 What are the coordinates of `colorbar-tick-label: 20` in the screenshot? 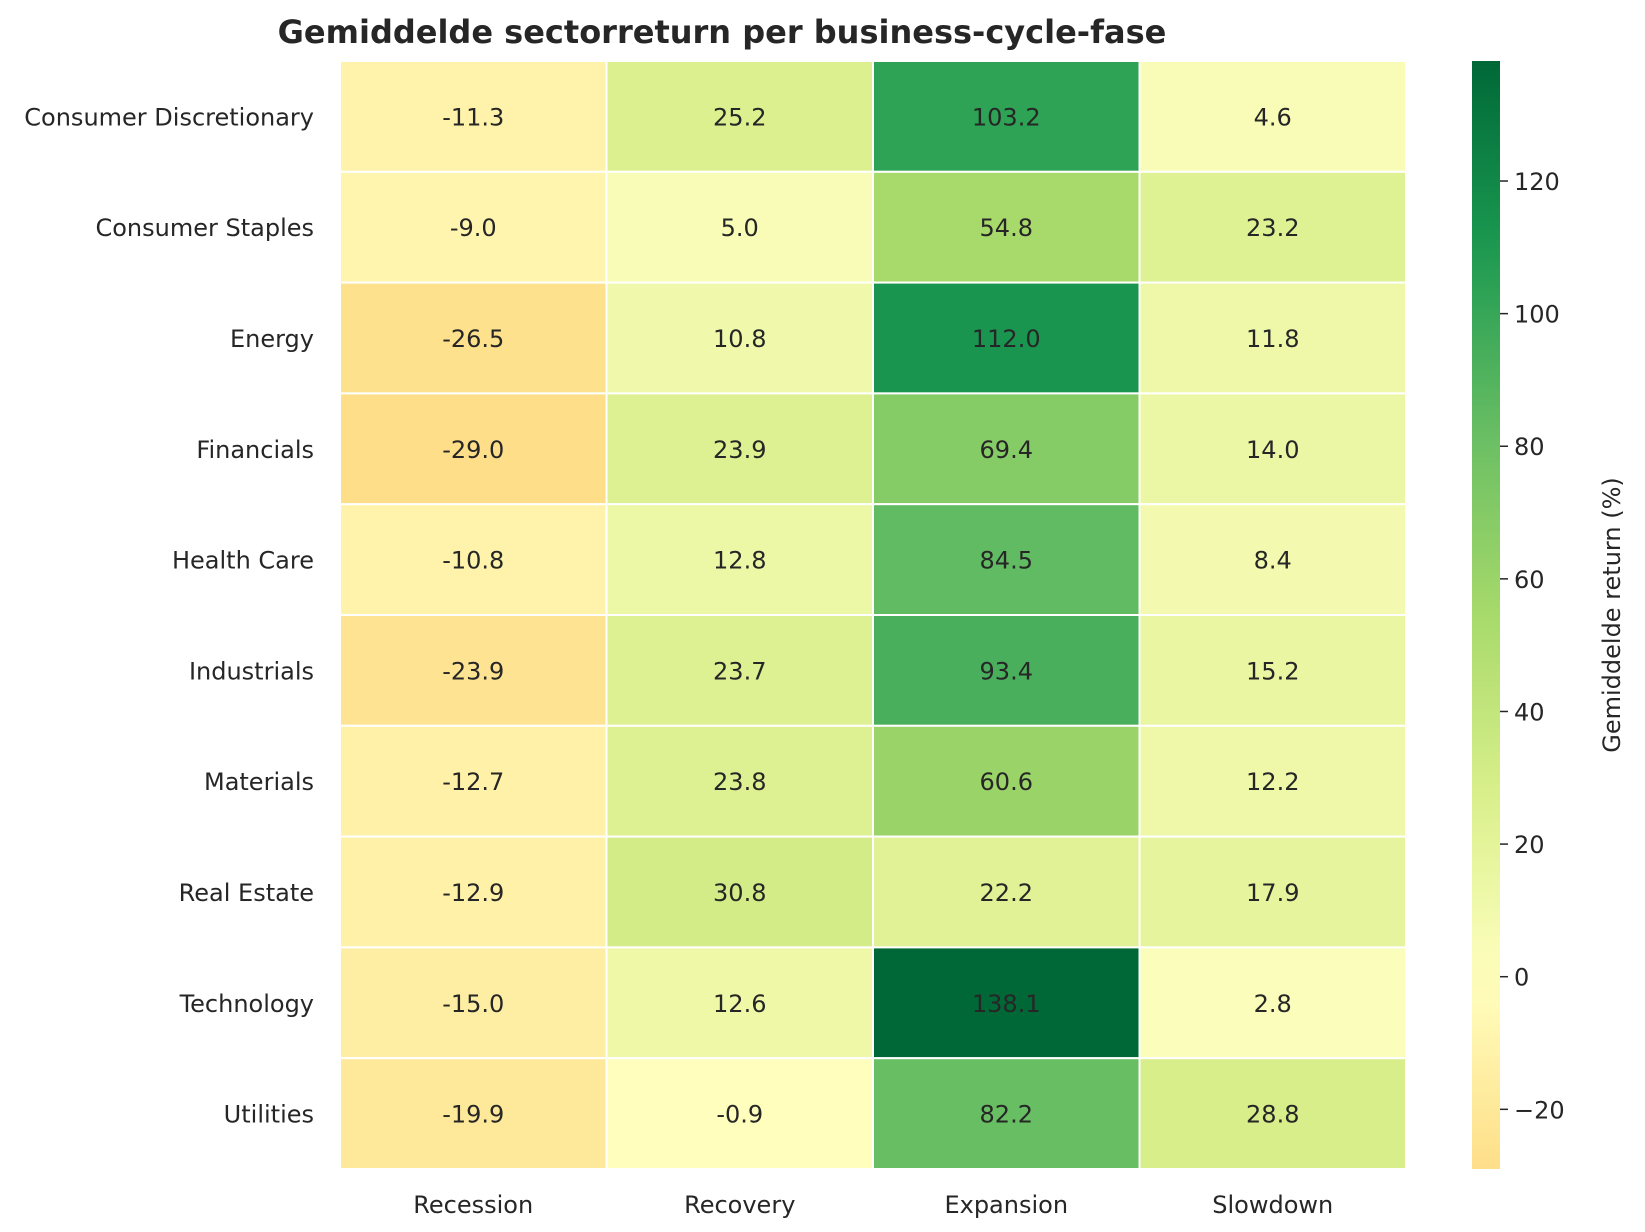 It's located at (1529, 845).